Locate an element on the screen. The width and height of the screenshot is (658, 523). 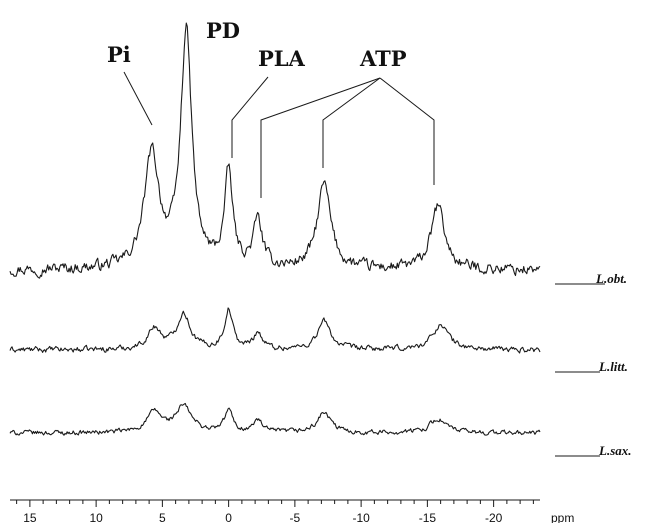
x-axis-minor-ticks is located at coordinates (275, 503).